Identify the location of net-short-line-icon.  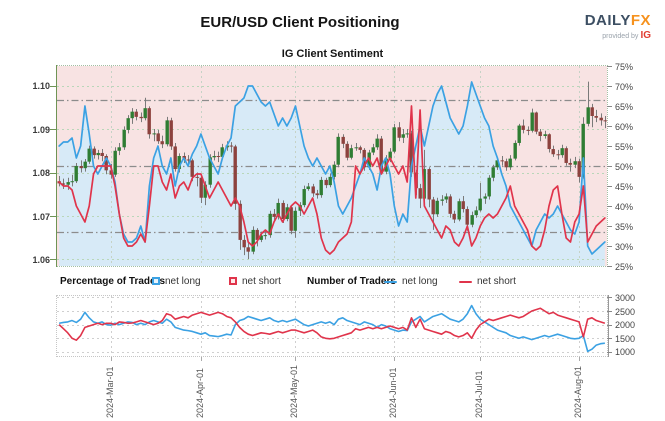
(465, 282).